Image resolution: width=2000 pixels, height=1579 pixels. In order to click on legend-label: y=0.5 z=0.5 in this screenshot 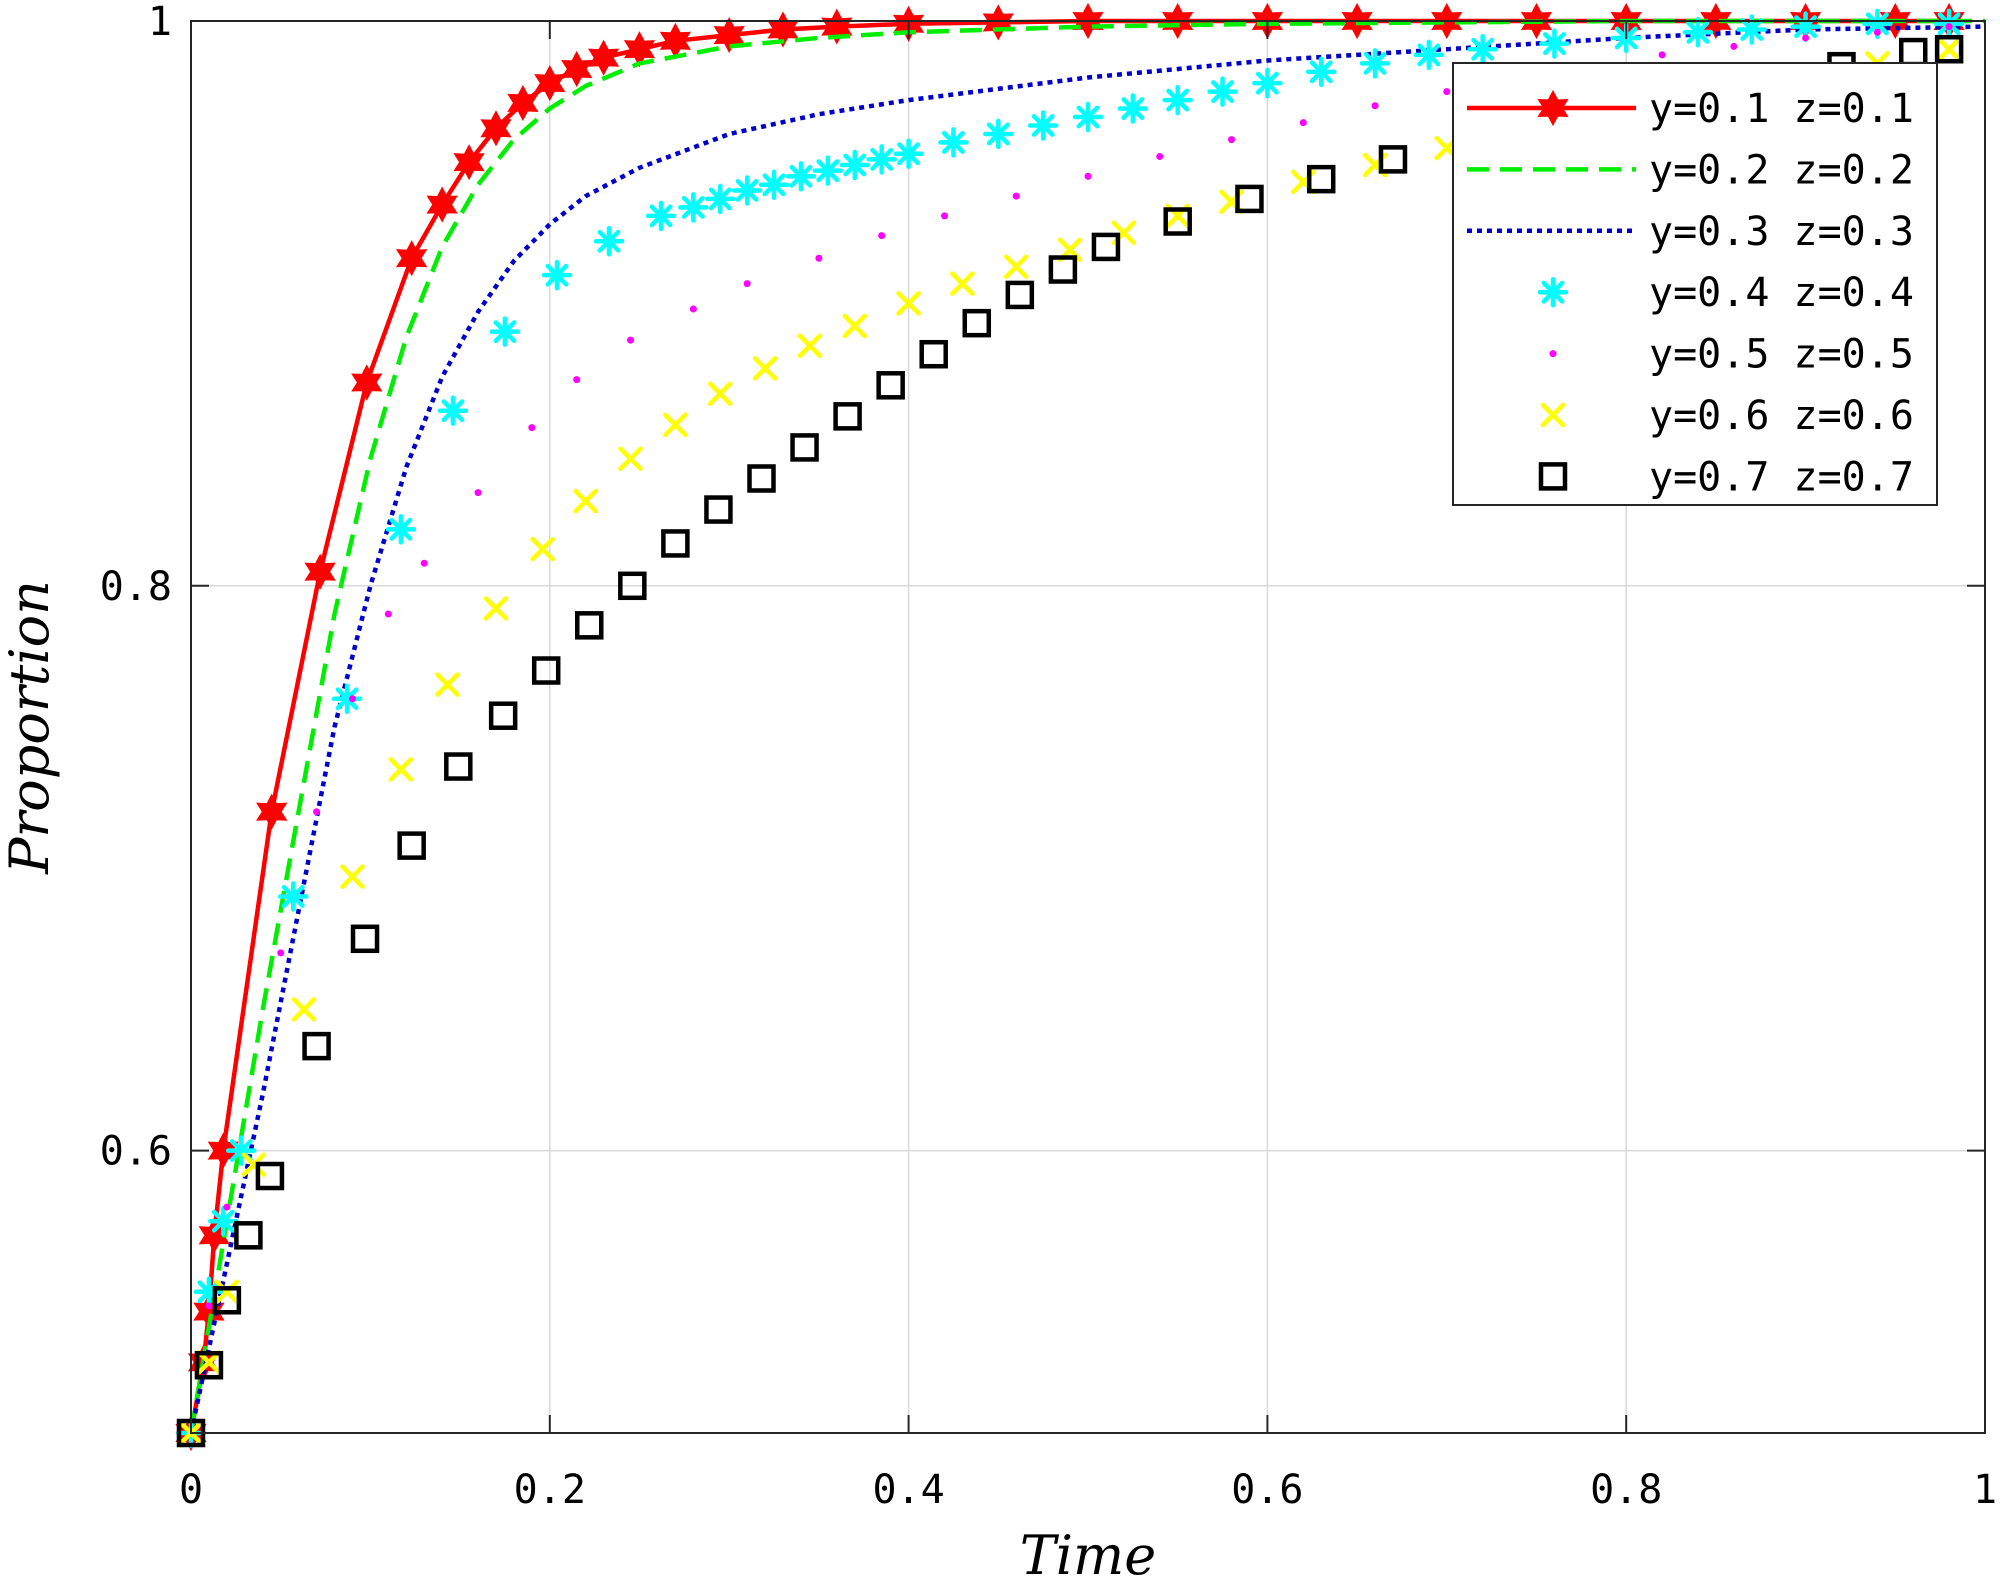, I will do `click(1781, 355)`.